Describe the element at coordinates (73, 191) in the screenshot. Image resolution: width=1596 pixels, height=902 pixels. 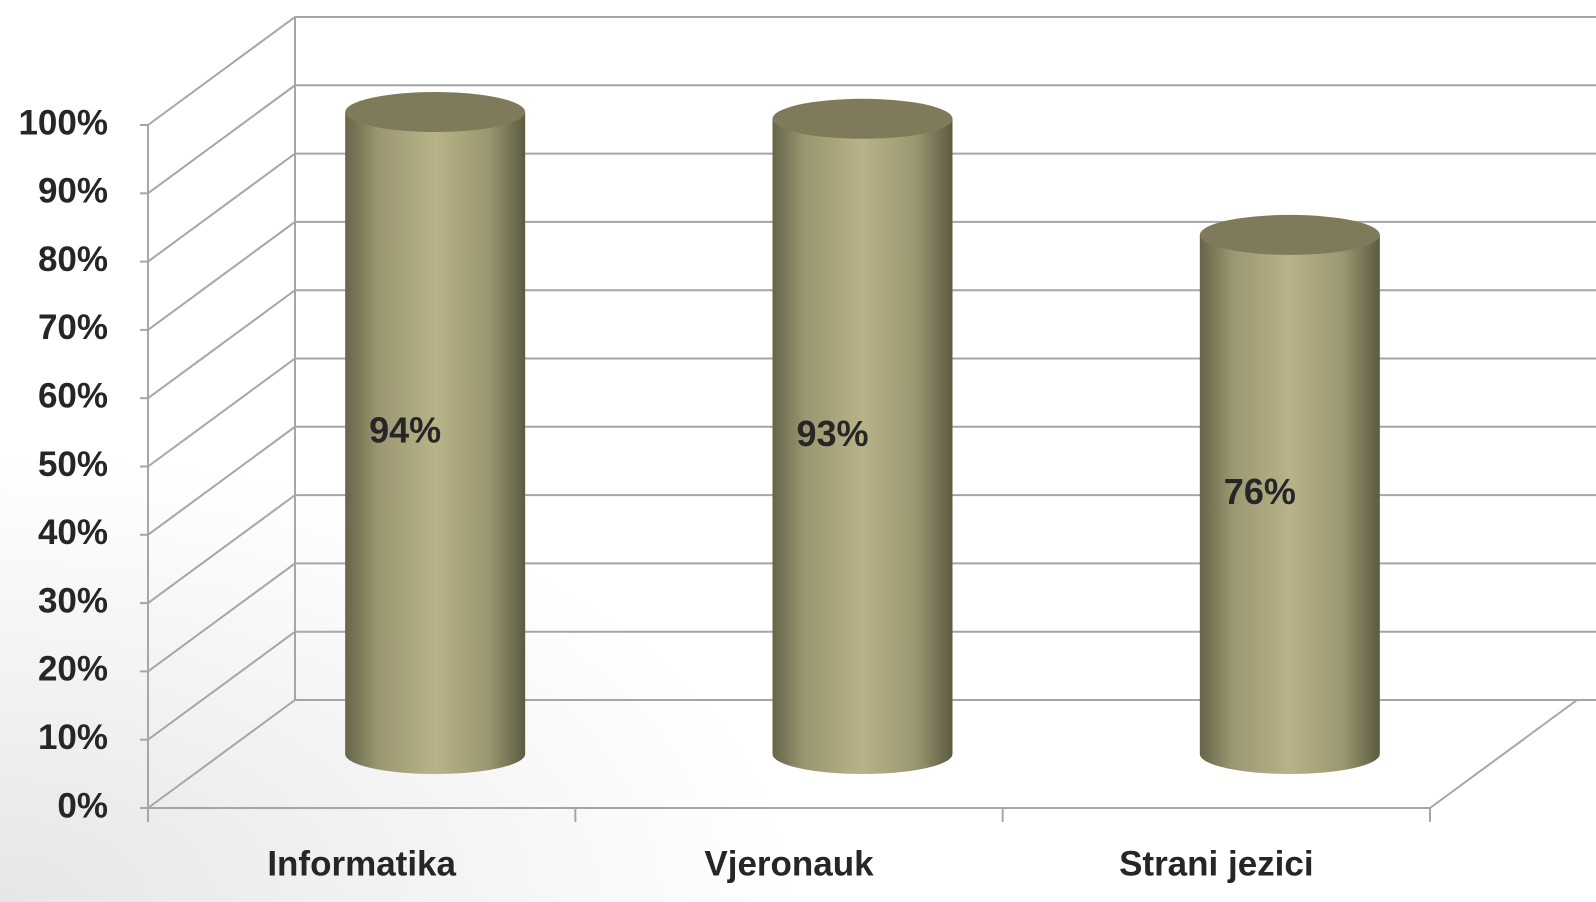
I see `y-tick-label: 90%` at that location.